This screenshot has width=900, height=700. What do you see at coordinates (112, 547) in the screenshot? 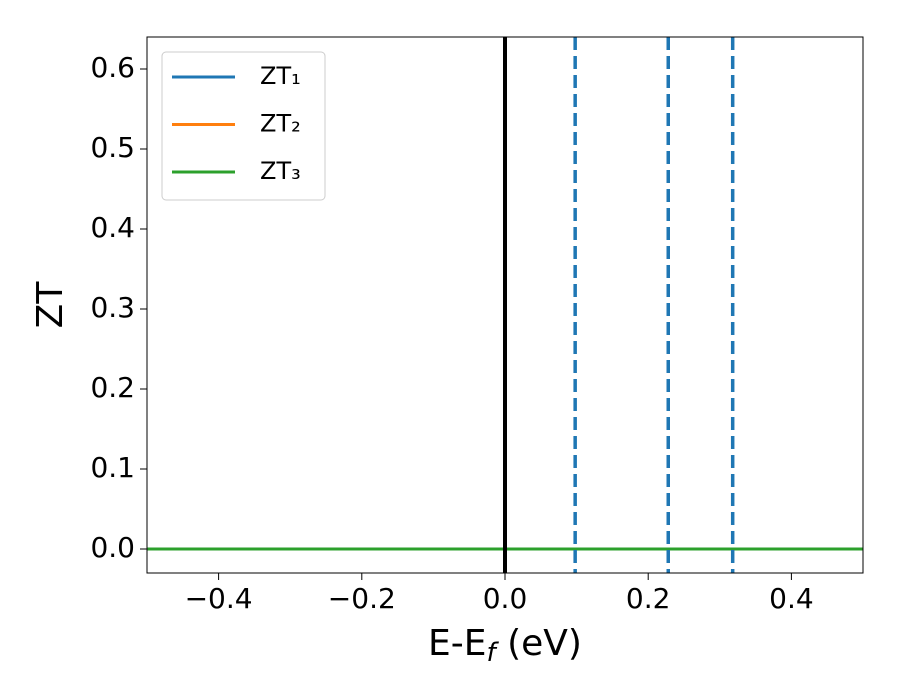
I see `y-tick-label: 0.0` at bounding box center [112, 547].